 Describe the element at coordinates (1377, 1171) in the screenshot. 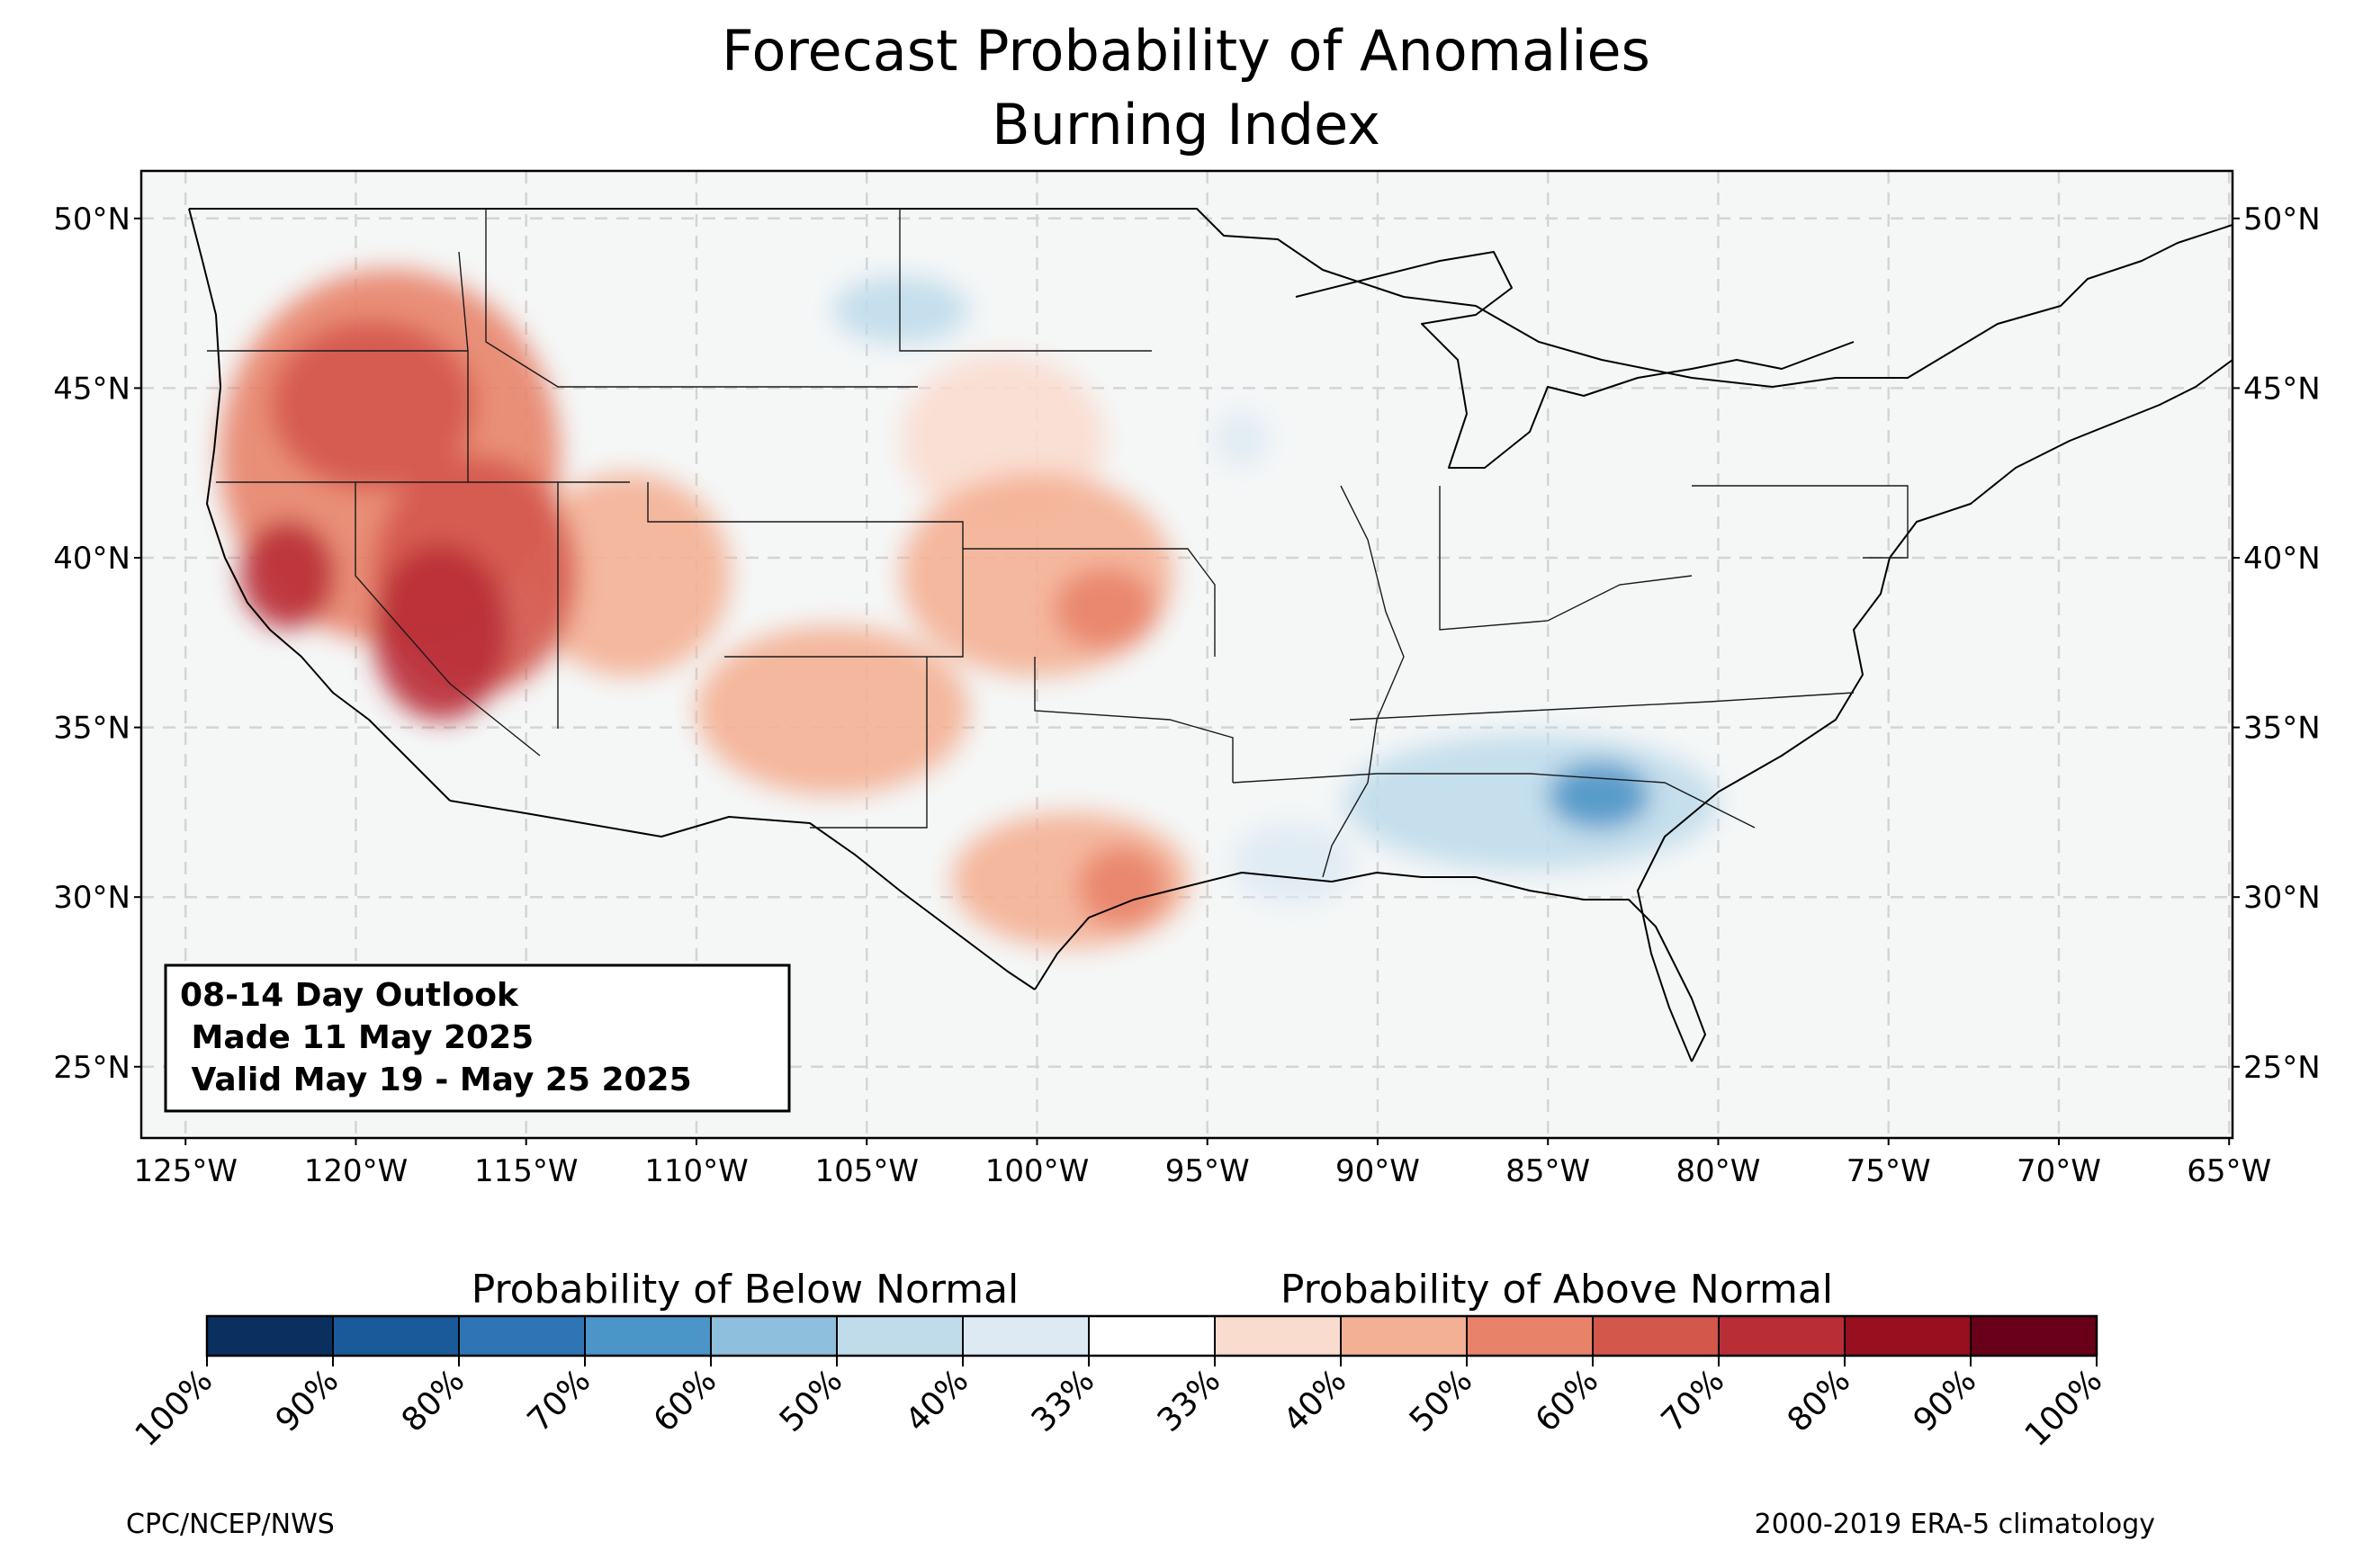

I see `lon-label-7: 90°W` at that location.